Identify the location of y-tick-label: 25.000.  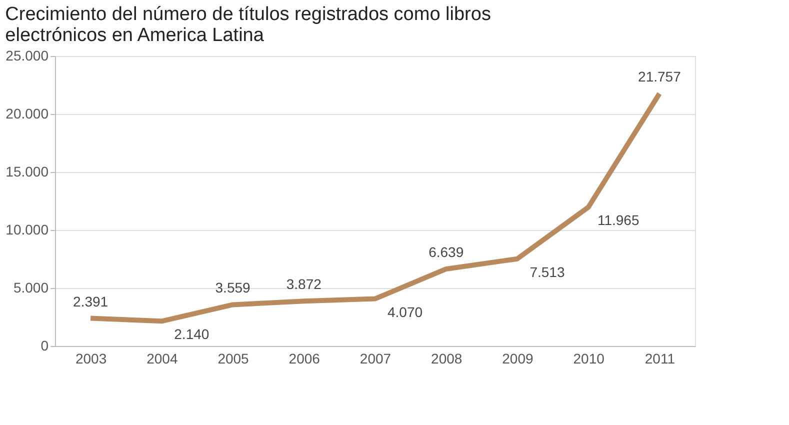
(27, 56).